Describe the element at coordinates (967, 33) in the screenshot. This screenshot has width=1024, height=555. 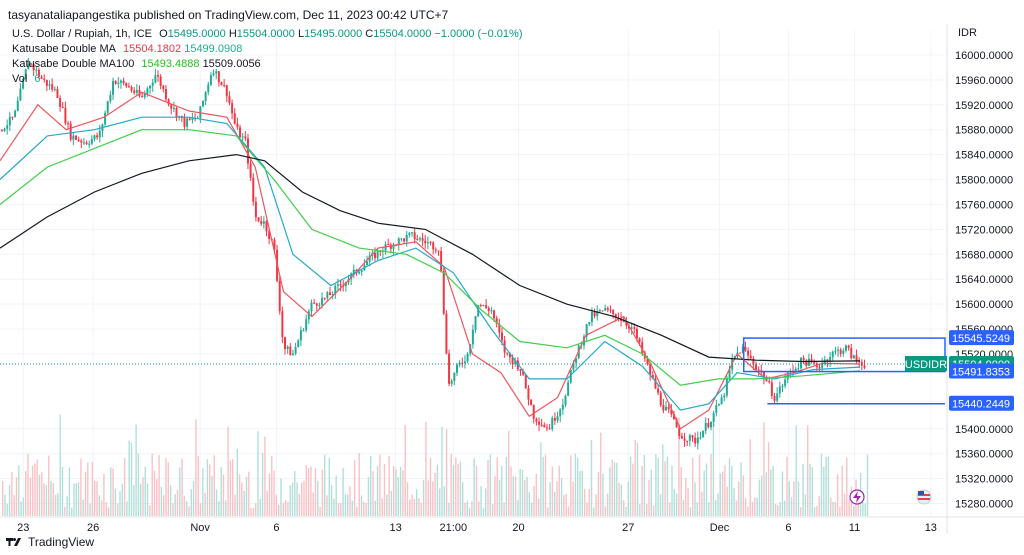
I see `currency-label: IDR` at that location.